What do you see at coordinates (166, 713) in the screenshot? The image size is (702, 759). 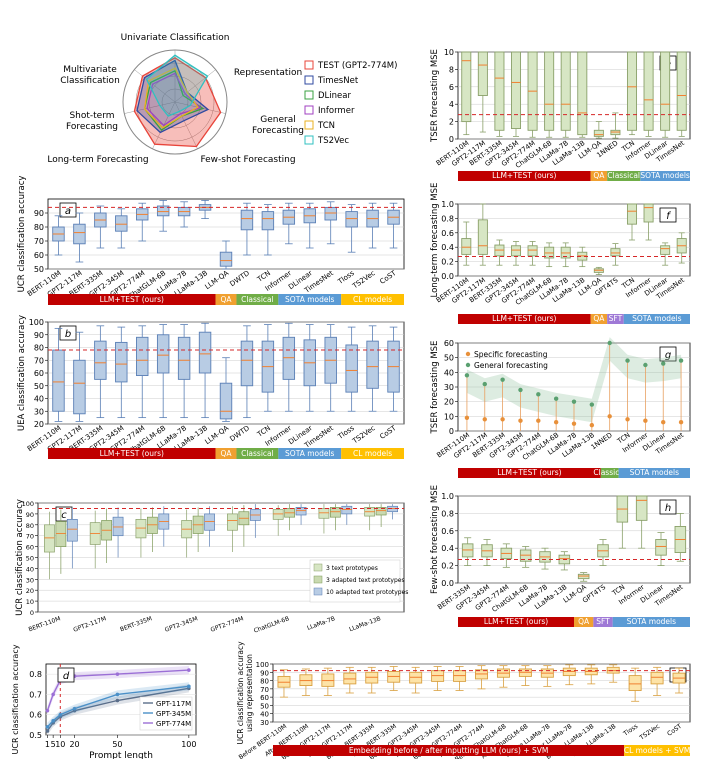 I see `panel-d-legend: GPT-117M GPT-345M GPT-774M` at bounding box center [166, 713].